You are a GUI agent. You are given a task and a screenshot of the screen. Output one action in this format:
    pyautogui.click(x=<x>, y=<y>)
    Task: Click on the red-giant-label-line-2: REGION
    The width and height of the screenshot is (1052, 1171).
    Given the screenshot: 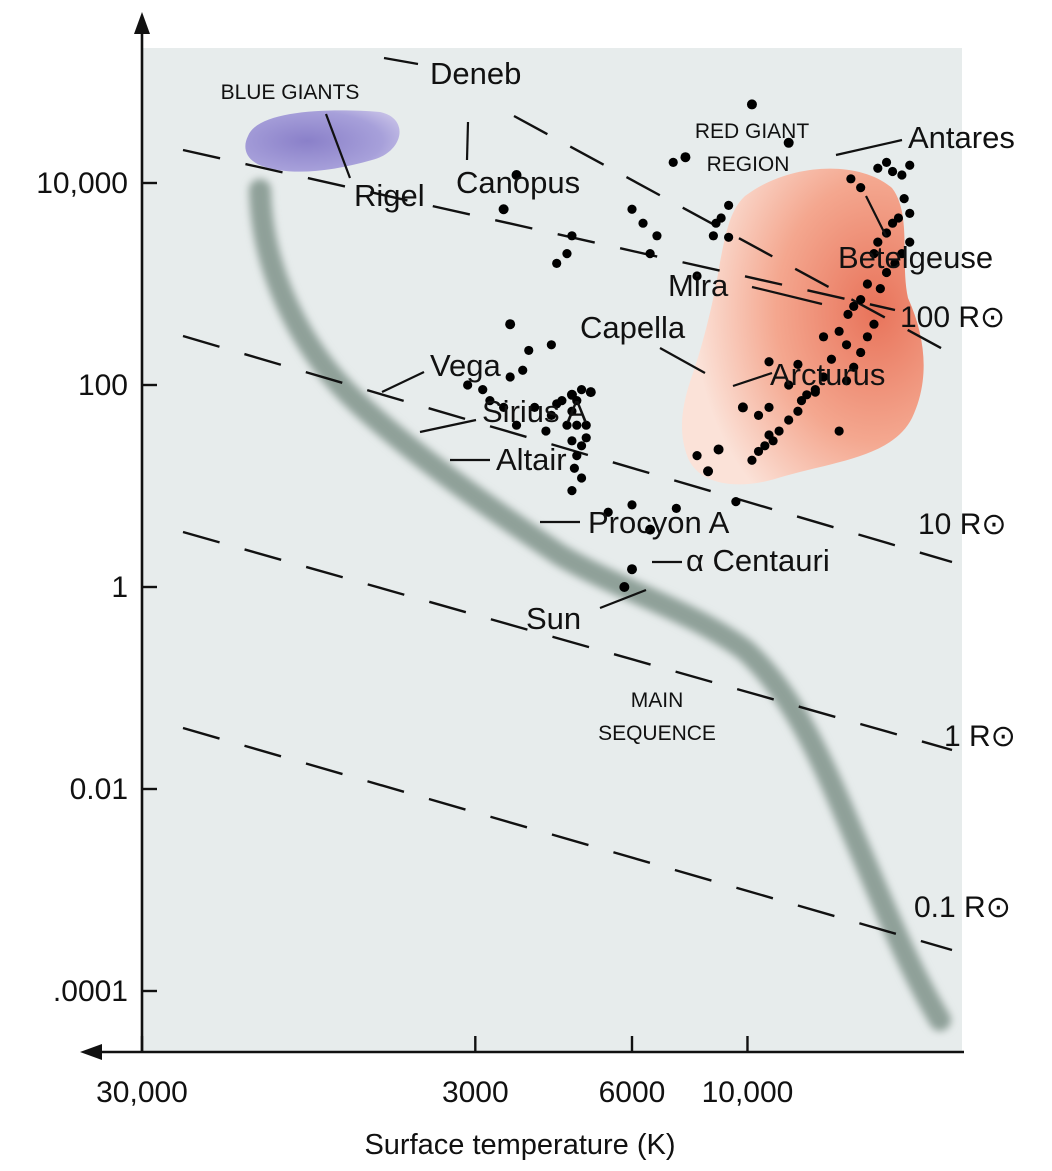 What is the action you would take?
    pyautogui.click(x=748, y=164)
    